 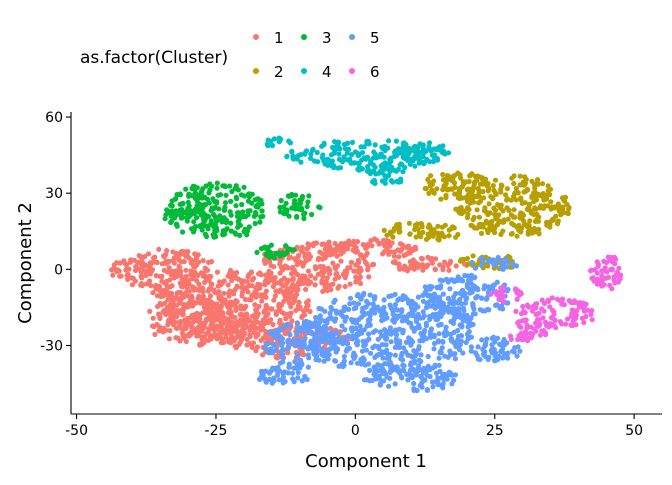 I want to click on legend-key, so click(x=352, y=71).